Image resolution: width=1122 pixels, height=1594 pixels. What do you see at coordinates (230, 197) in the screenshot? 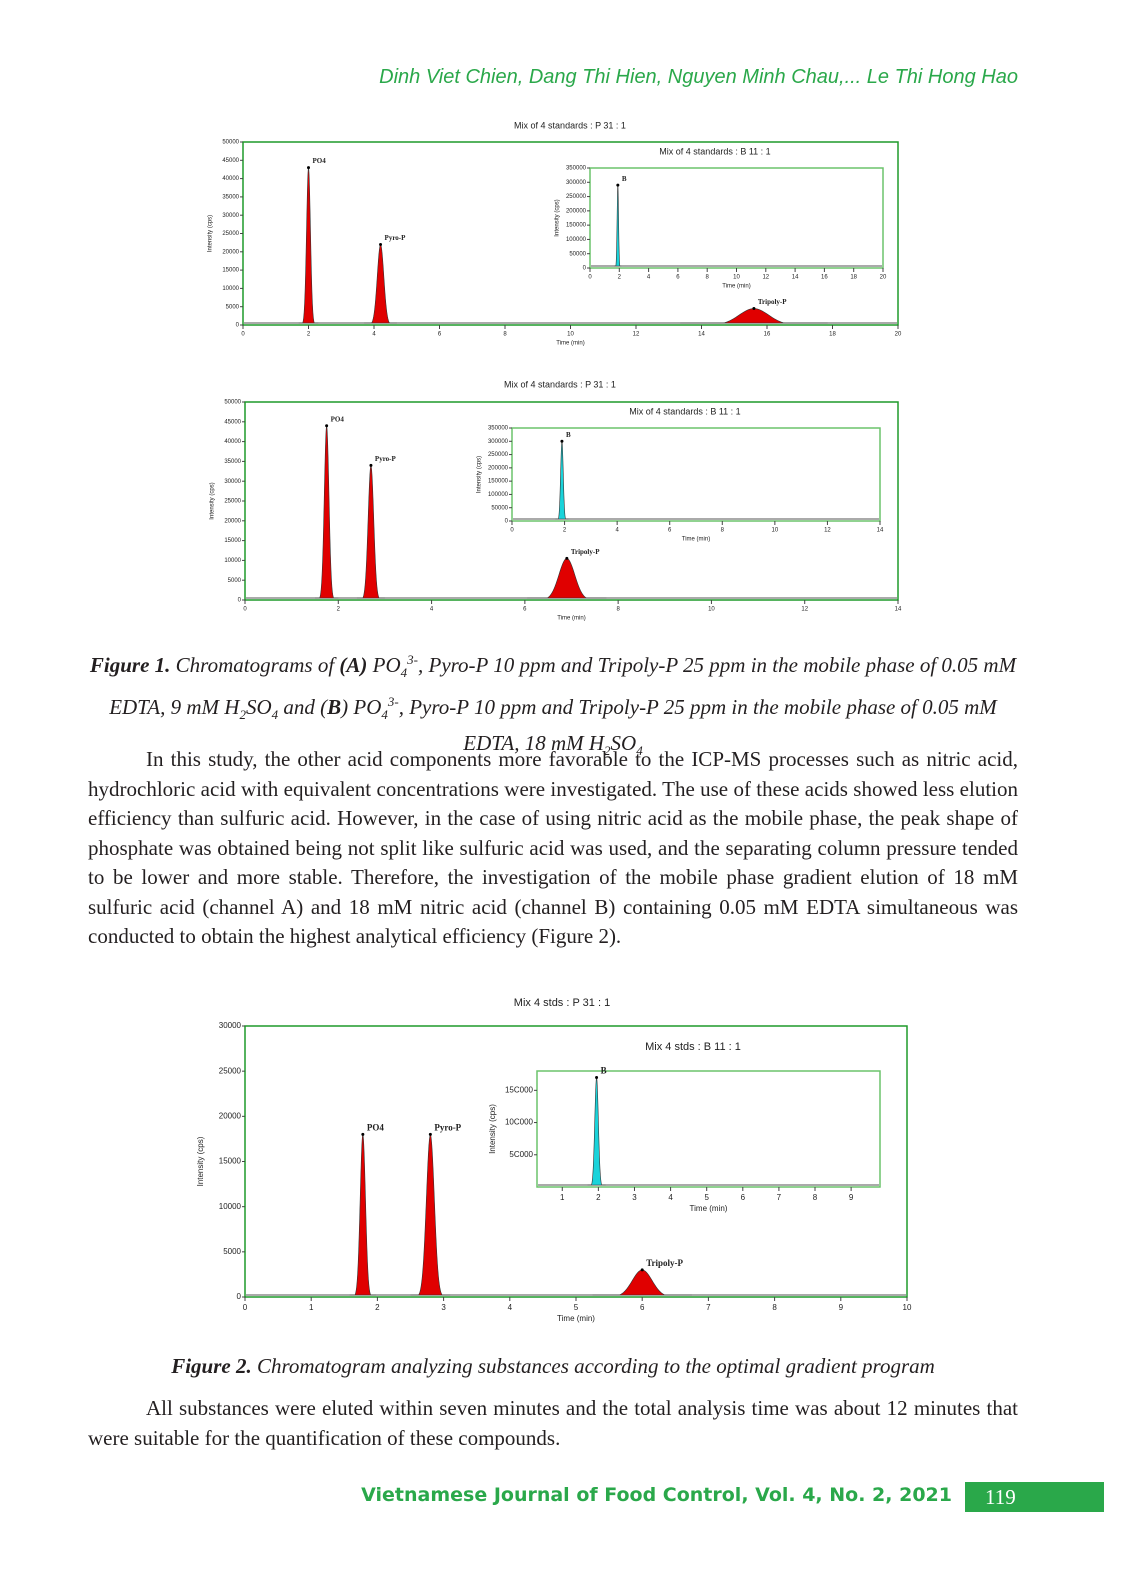
I see `y-tick-label: 35000` at bounding box center [230, 197].